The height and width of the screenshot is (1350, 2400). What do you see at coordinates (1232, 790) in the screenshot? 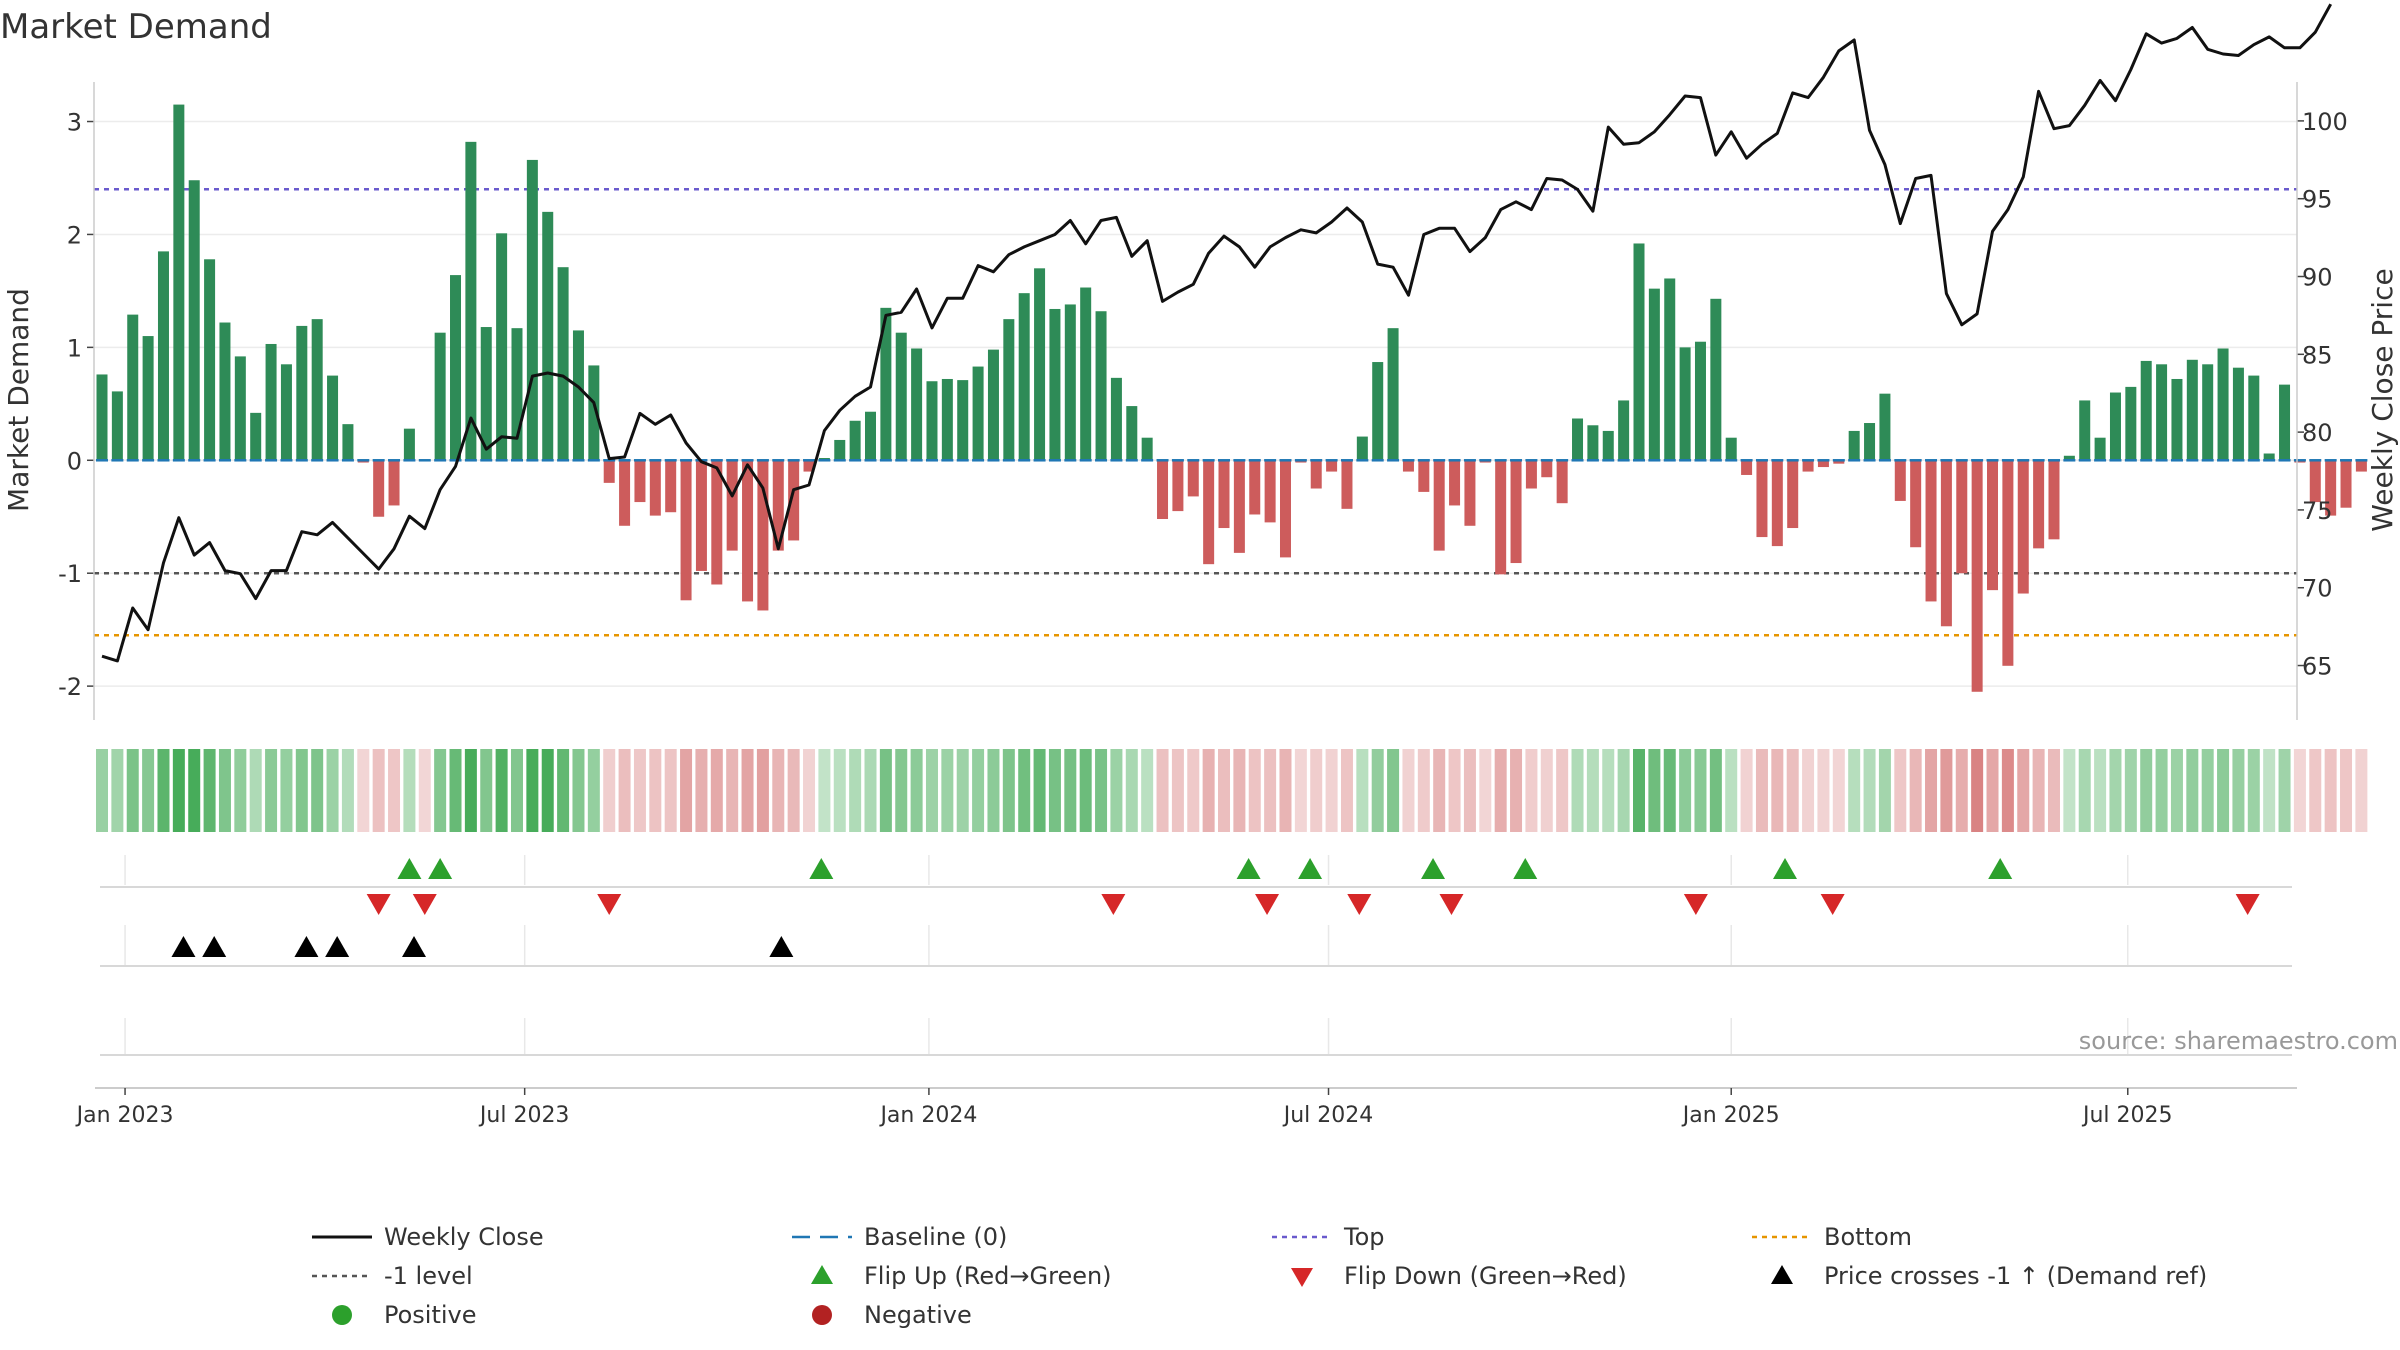
I see `demand-heat-strip` at bounding box center [1232, 790].